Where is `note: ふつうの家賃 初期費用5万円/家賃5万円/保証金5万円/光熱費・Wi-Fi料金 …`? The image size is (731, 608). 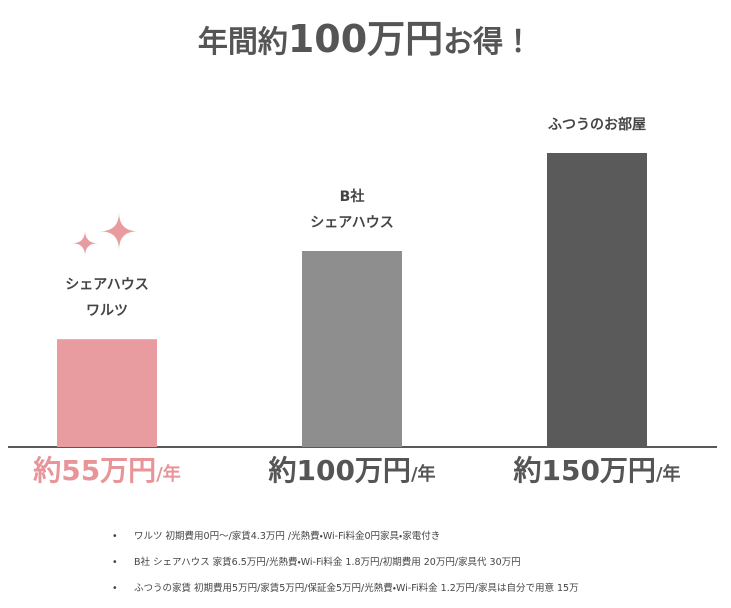 note: ふつうの家賃 初期費用5万円/家賃5万円/保証金5万円/光熱費・Wi-Fi料金 … is located at coordinates (345, 587).